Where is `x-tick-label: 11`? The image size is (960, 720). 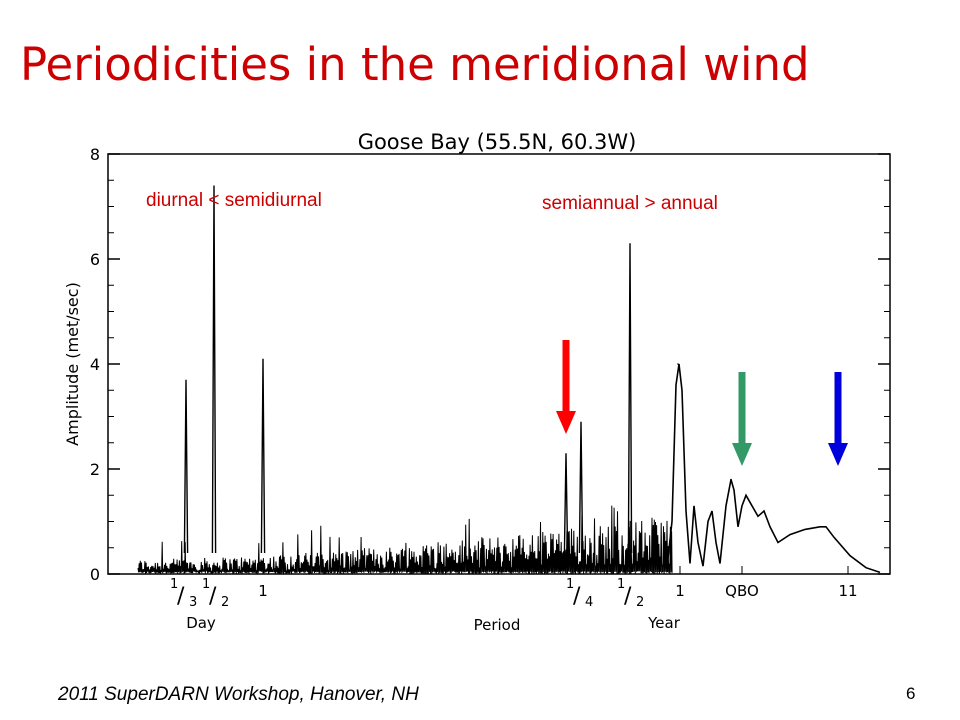 x-tick-label: 11 is located at coordinates (847, 591).